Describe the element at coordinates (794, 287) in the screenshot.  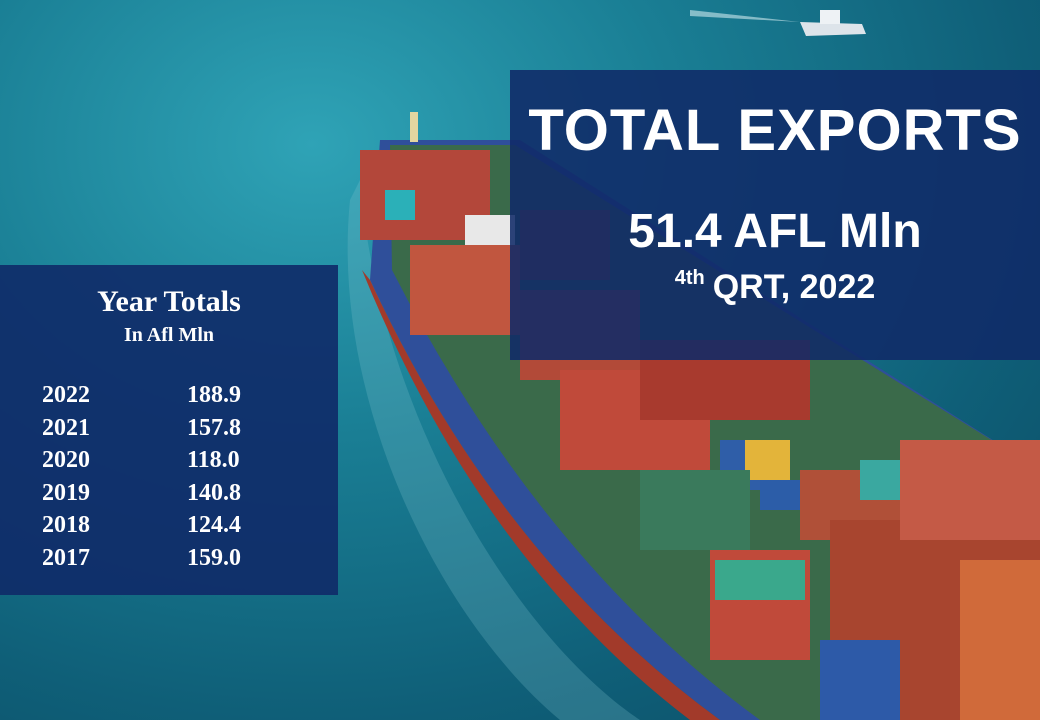
I see `period-text: QRT, 2022` at that location.